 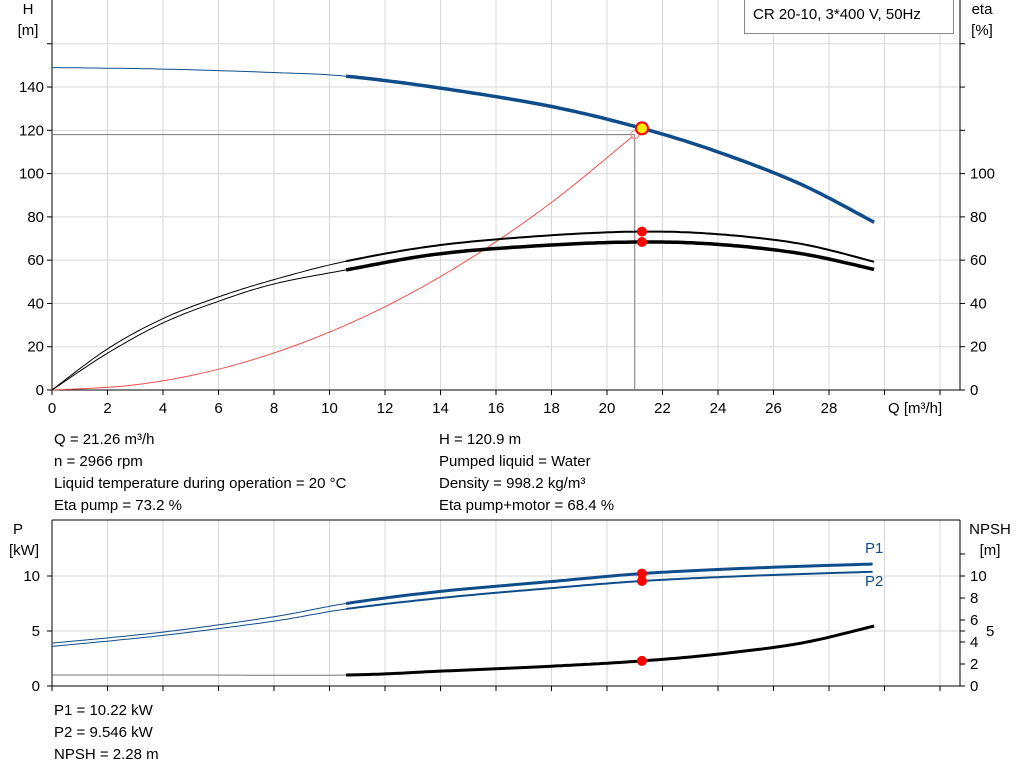 I want to click on eta-axis-unit: [%], so click(x=982, y=30).